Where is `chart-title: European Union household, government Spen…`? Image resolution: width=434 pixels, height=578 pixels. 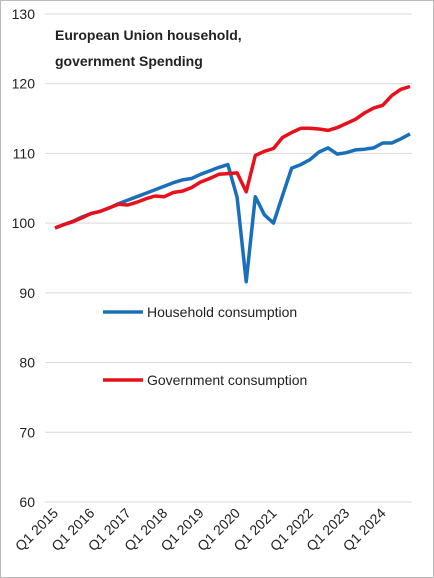
chart-title: European Union household, government Spen… is located at coordinates (148, 48).